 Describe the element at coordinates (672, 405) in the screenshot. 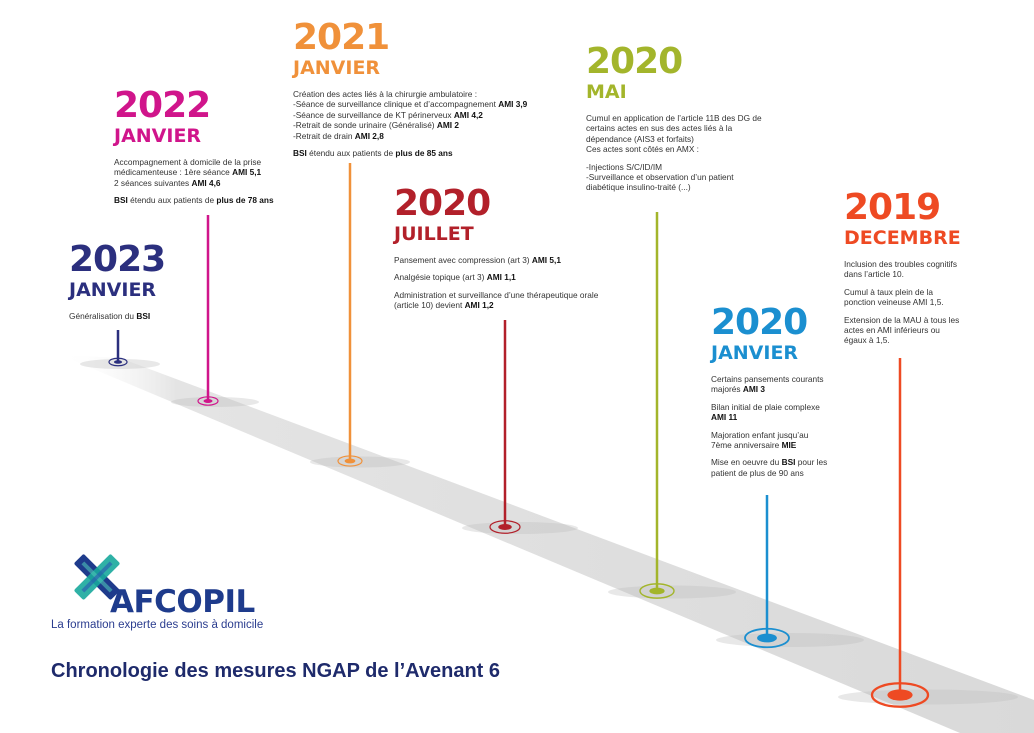

I see `timeline-pin-2020-mai` at that location.